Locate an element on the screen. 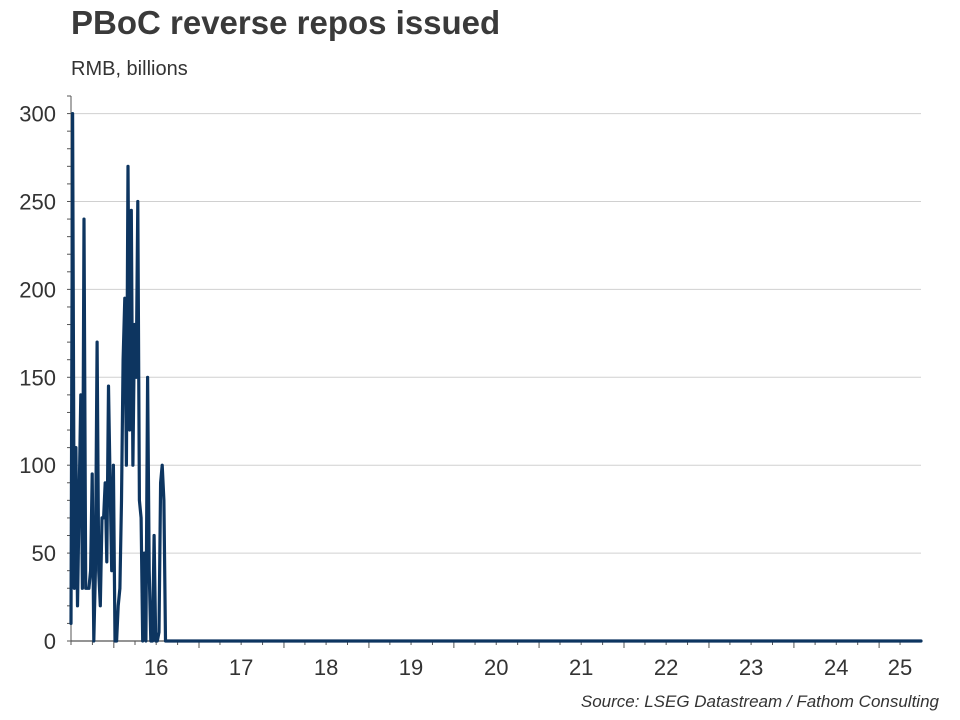 The height and width of the screenshot is (720, 960). x-tick-label: 25 is located at coordinates (900, 667).